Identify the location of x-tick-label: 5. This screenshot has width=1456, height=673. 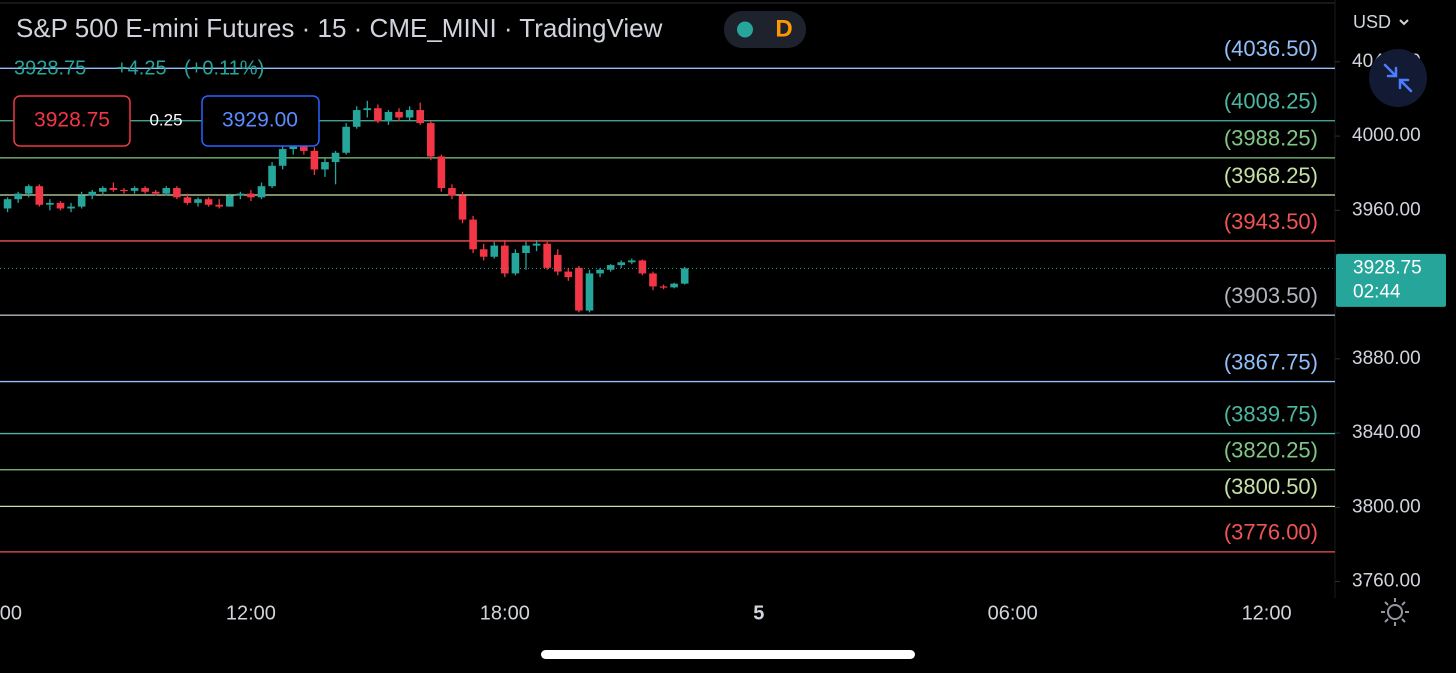
(758, 613).